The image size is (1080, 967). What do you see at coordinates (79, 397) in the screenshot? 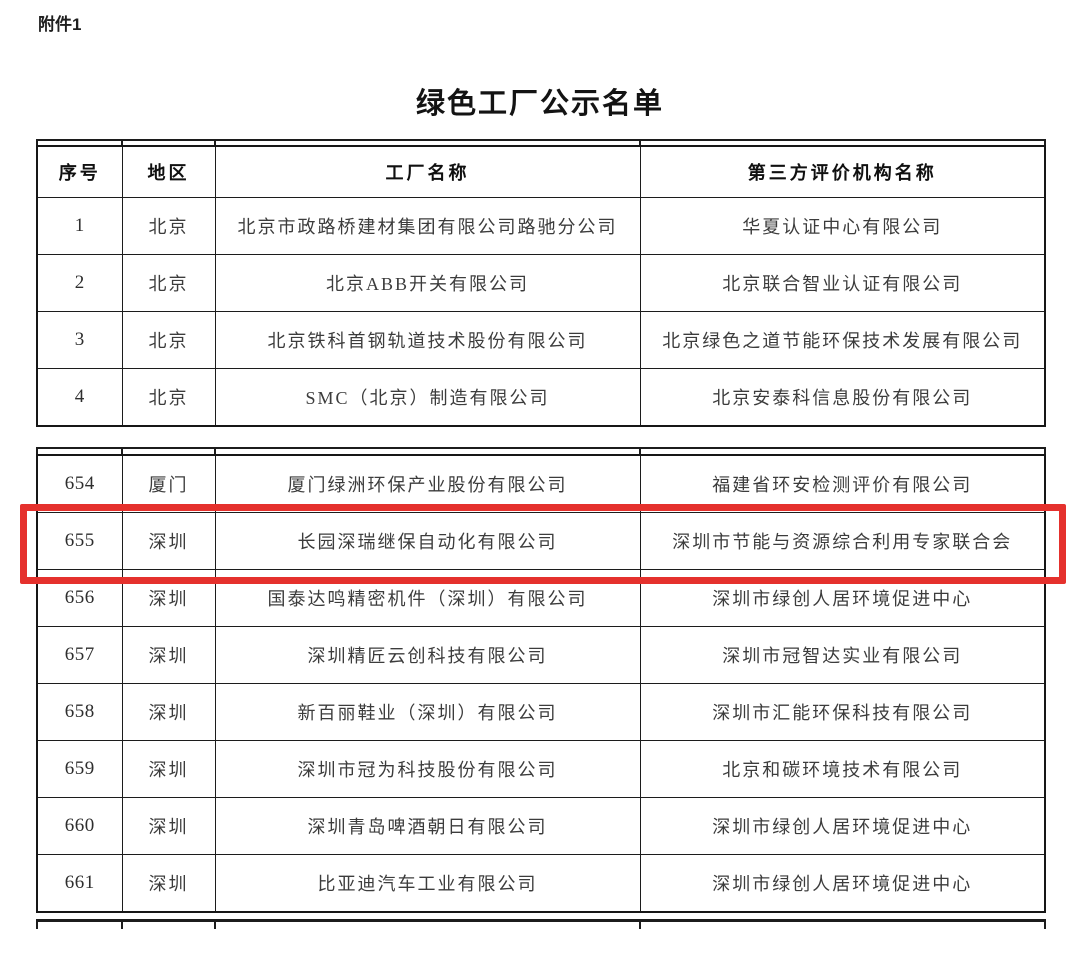
I see `cell-index: 4` at bounding box center [79, 397].